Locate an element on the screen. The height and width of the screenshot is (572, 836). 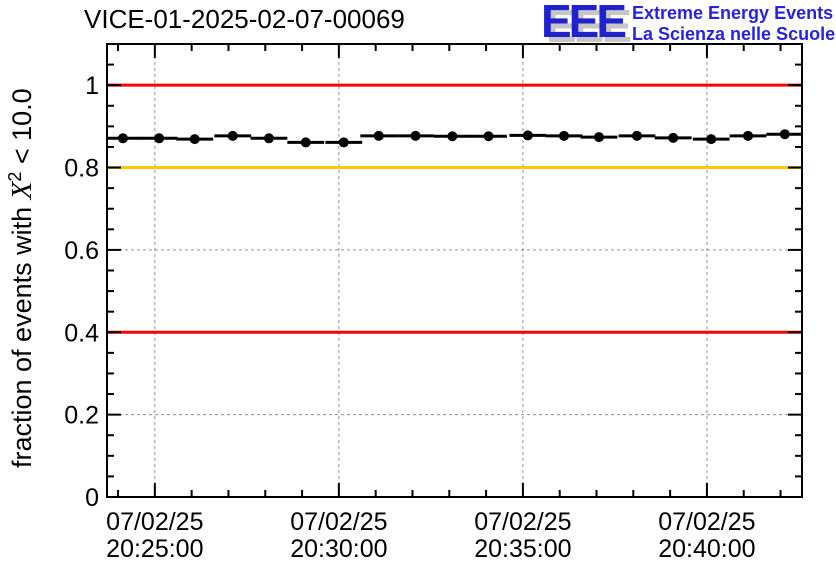
eee-logo: EEE is located at coordinates (584, 23).